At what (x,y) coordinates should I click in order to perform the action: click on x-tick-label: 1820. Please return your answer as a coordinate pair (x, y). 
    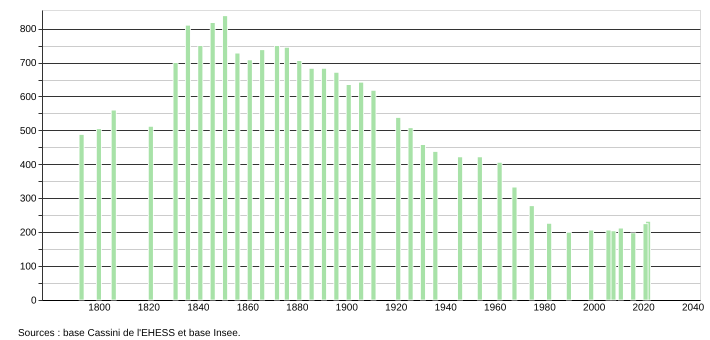
    Looking at the image, I should click on (149, 308).